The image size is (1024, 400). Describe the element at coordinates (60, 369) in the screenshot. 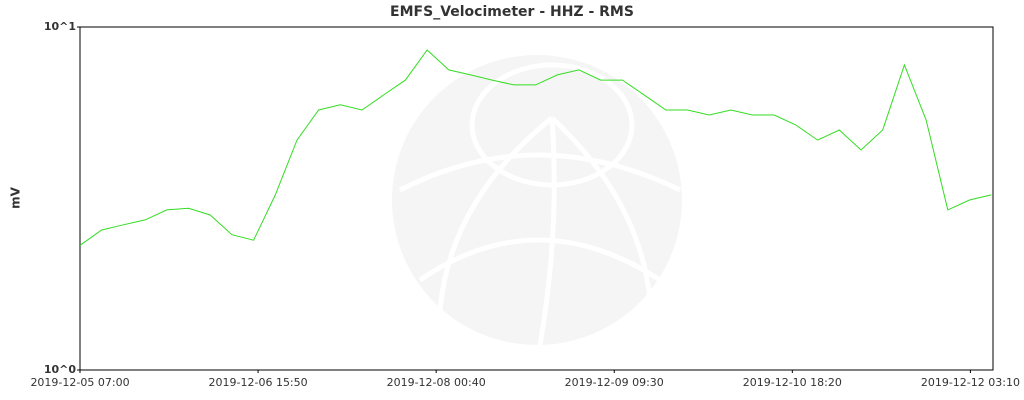

I see `y-tick-label: 10^0` at that location.